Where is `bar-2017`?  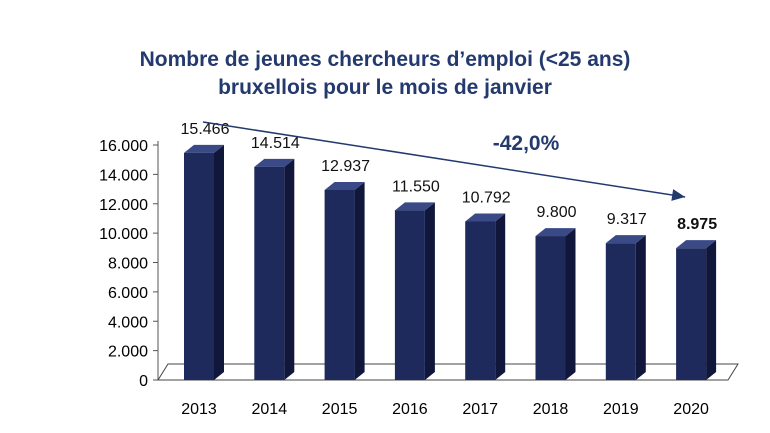 bar-2017 is located at coordinates (485, 296).